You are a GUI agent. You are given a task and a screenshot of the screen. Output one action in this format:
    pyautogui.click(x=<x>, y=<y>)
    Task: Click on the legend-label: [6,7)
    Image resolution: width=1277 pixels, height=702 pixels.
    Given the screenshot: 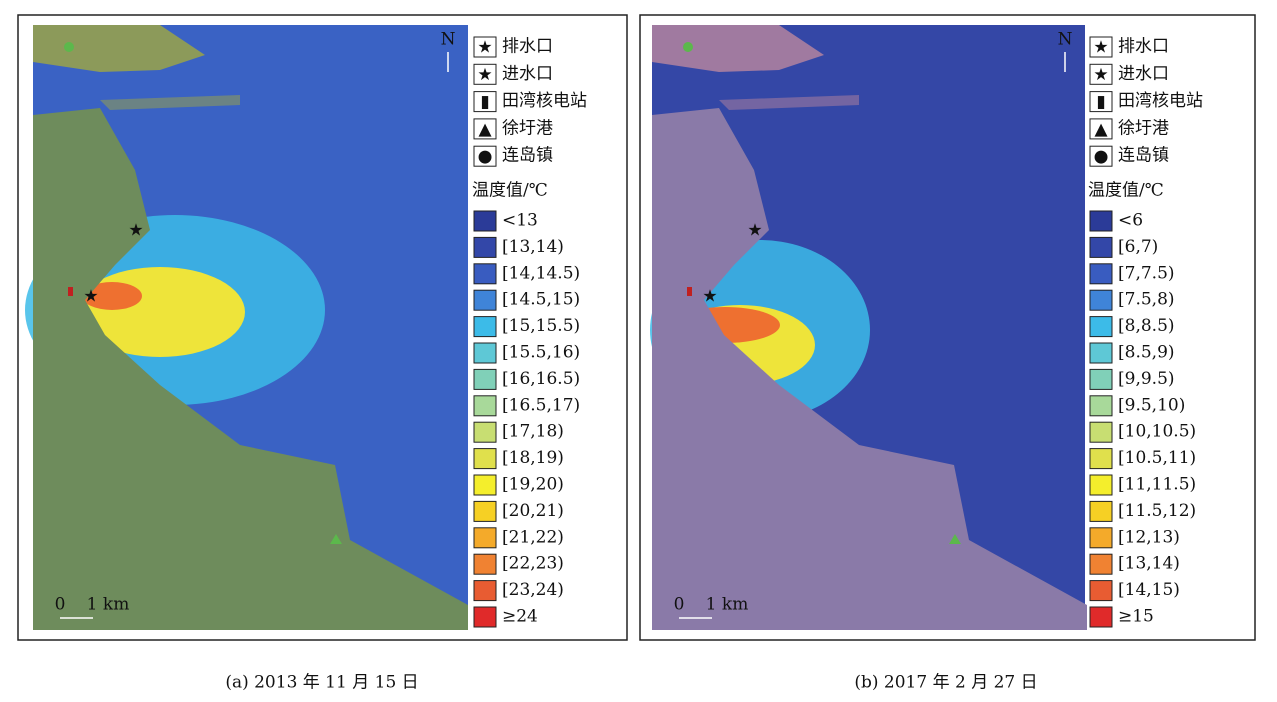 What is the action you would take?
    pyautogui.click(x=1138, y=247)
    